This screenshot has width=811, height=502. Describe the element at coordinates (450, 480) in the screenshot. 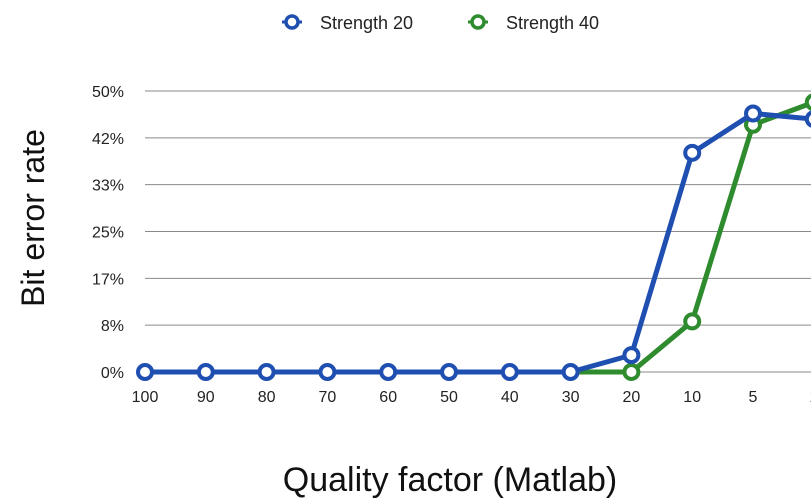

I see `x-axis-title: Quality factor (Matlab)` at that location.